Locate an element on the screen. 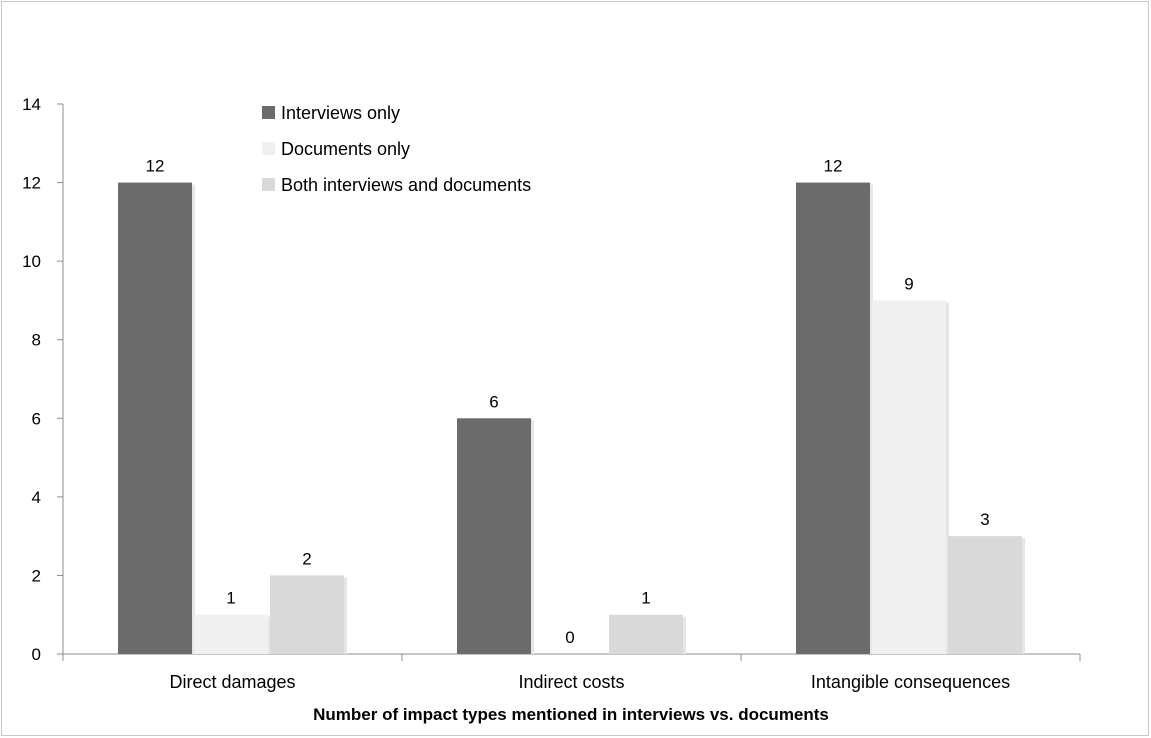  x-category-label: Intangible consequences is located at coordinates (910, 682).